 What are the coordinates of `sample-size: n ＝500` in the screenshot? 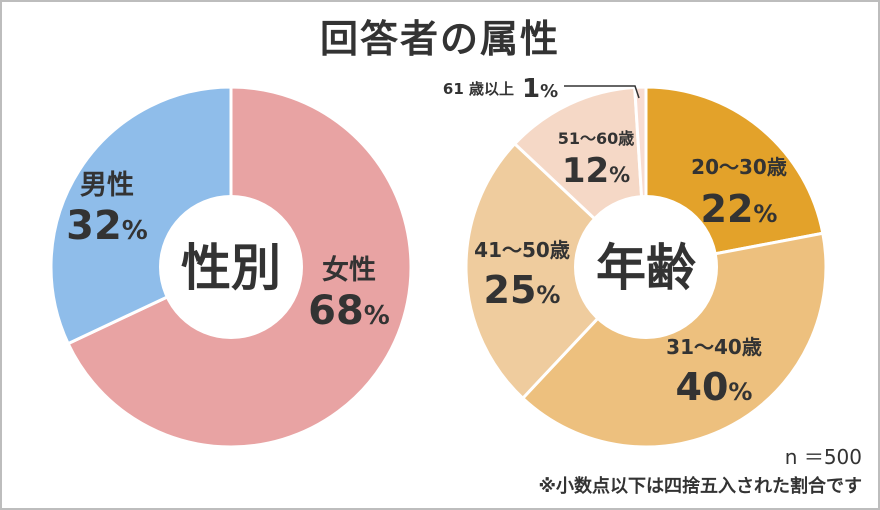 It's located at (823, 457).